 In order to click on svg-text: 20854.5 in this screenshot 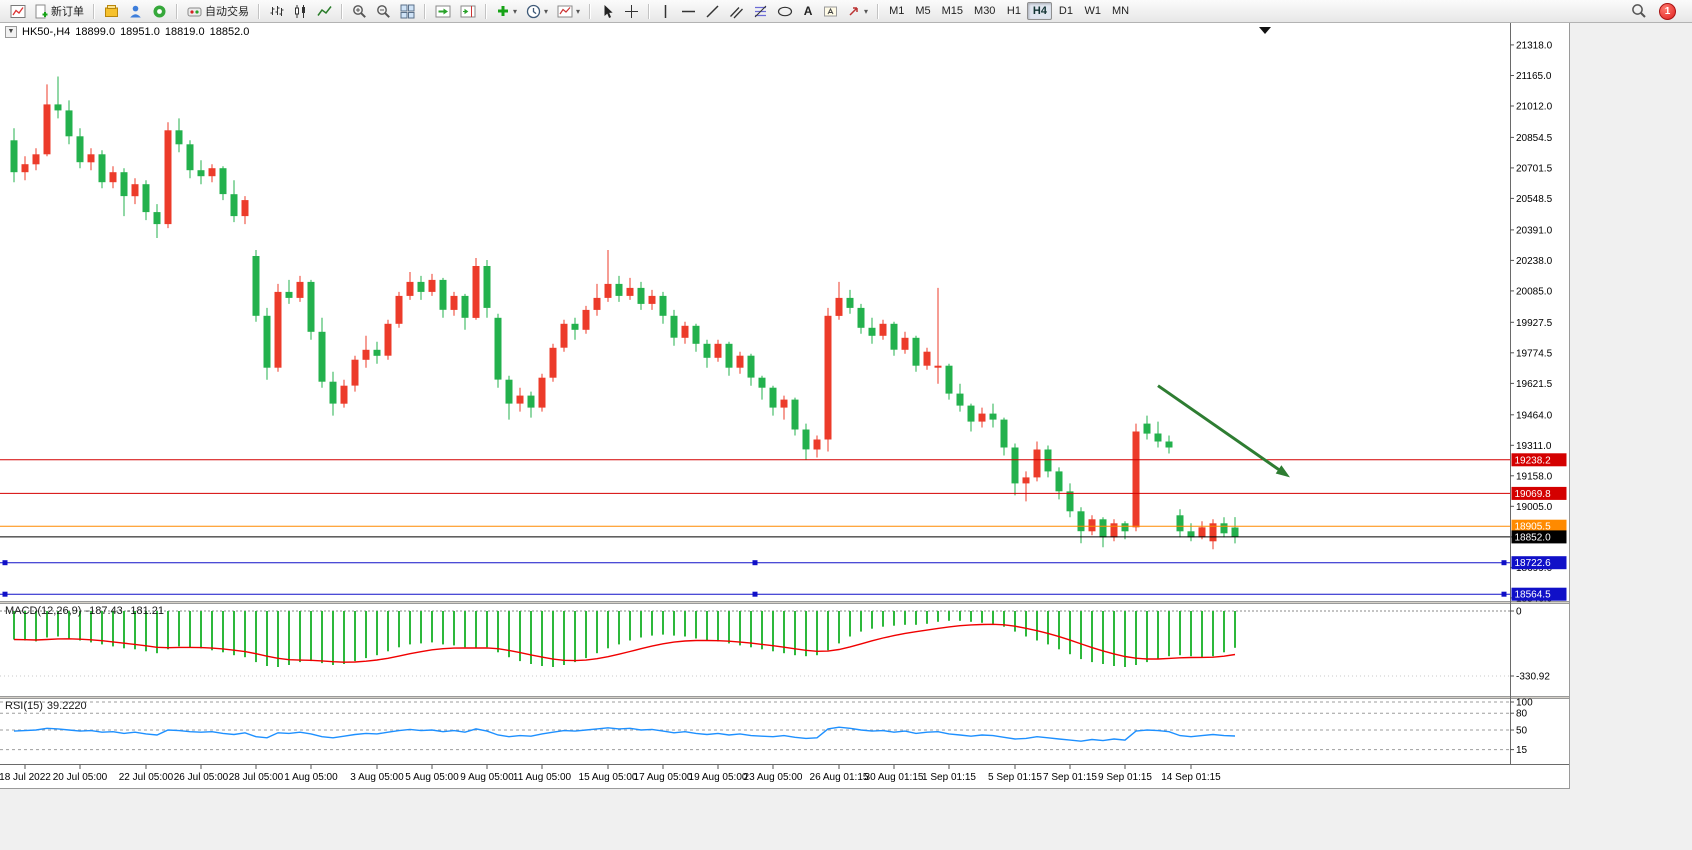, I will do `click(1534, 138)`.